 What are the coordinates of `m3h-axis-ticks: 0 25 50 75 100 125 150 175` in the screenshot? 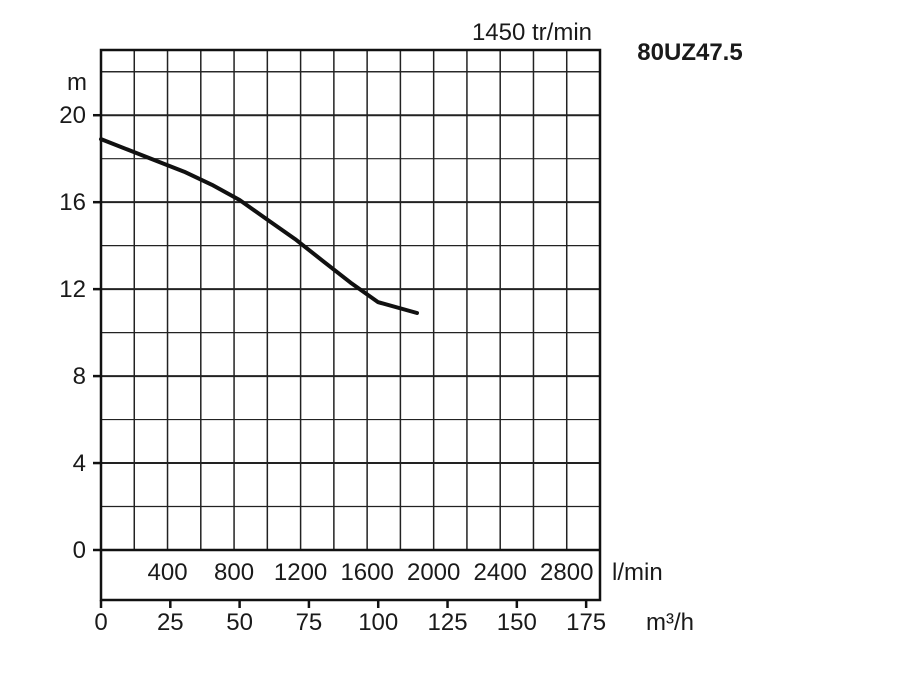 It's located at (350, 618).